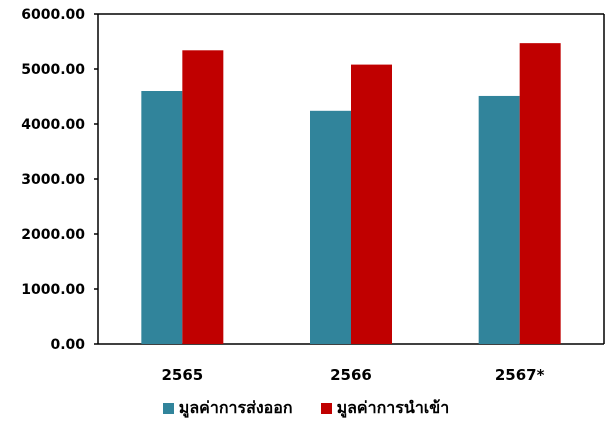 The width and height of the screenshot is (612, 421). I want to click on y-tick-label: 4000.00, so click(53, 125).